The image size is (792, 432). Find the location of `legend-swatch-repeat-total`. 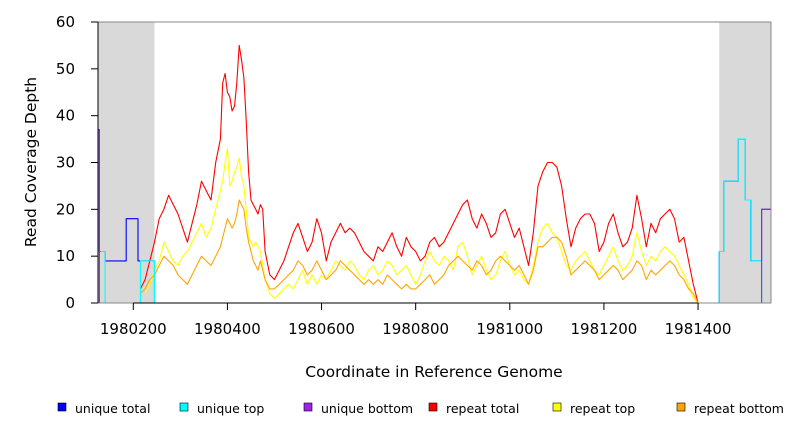

legend-swatch-repeat-total is located at coordinates (433, 407).